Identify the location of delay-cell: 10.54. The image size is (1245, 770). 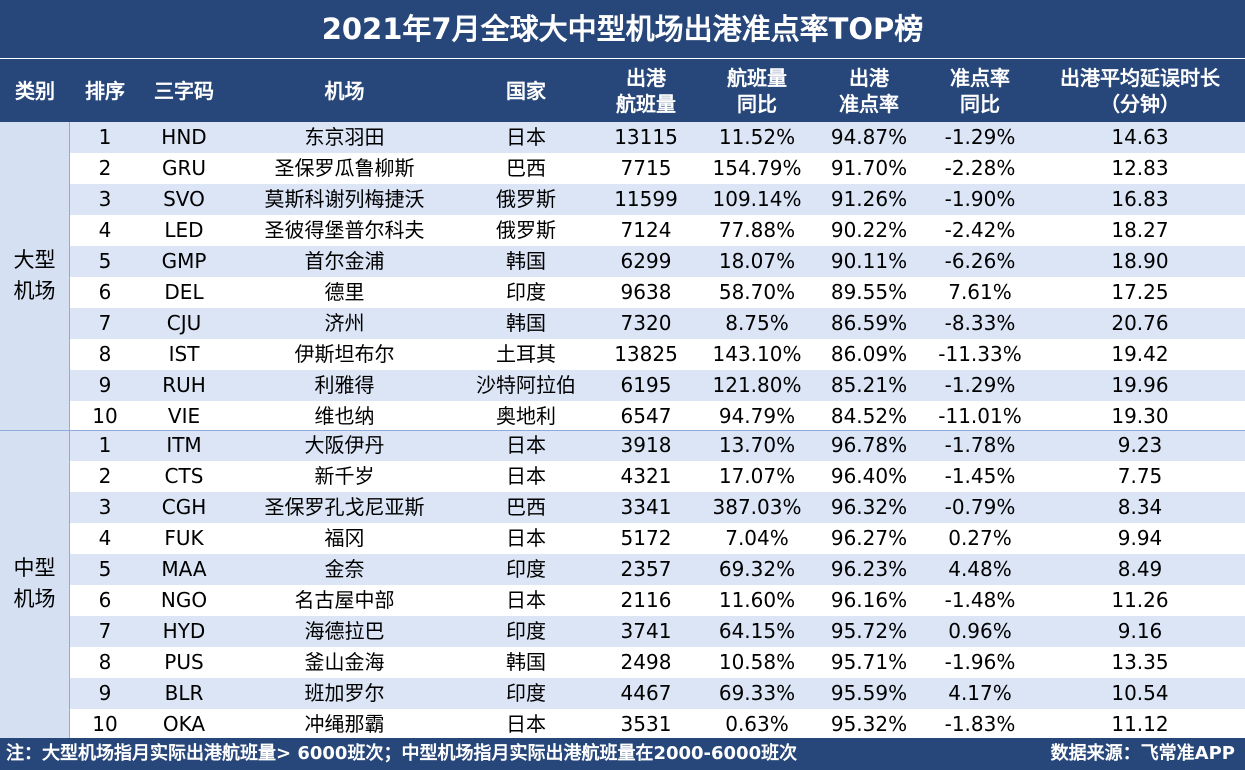
(1140, 693).